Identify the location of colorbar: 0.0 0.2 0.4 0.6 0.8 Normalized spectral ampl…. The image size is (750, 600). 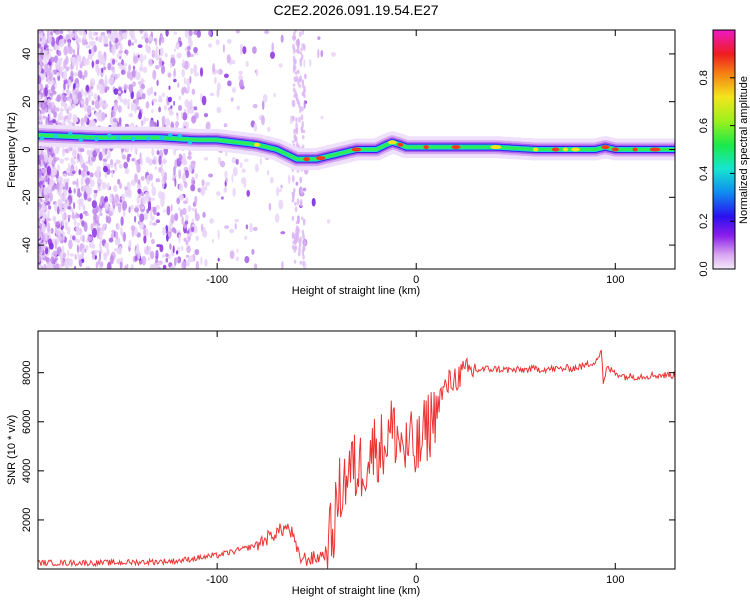
(724, 153).